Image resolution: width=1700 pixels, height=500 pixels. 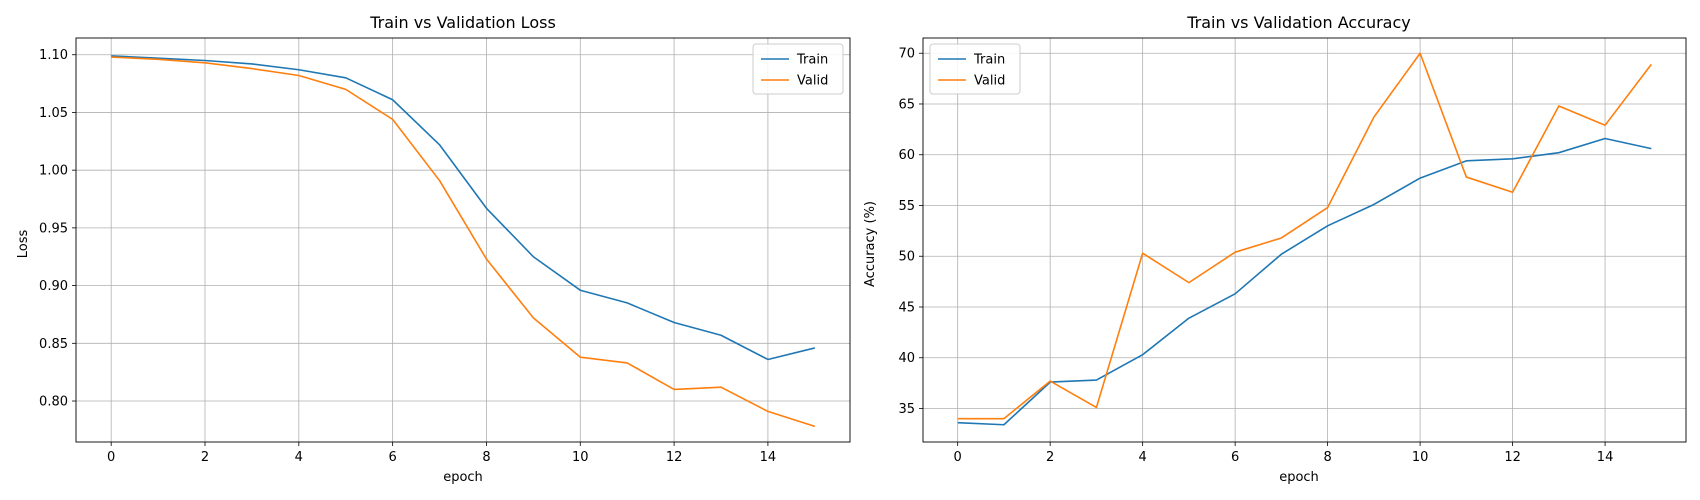 I want to click on y-tick-label: 65, so click(x=906, y=104).